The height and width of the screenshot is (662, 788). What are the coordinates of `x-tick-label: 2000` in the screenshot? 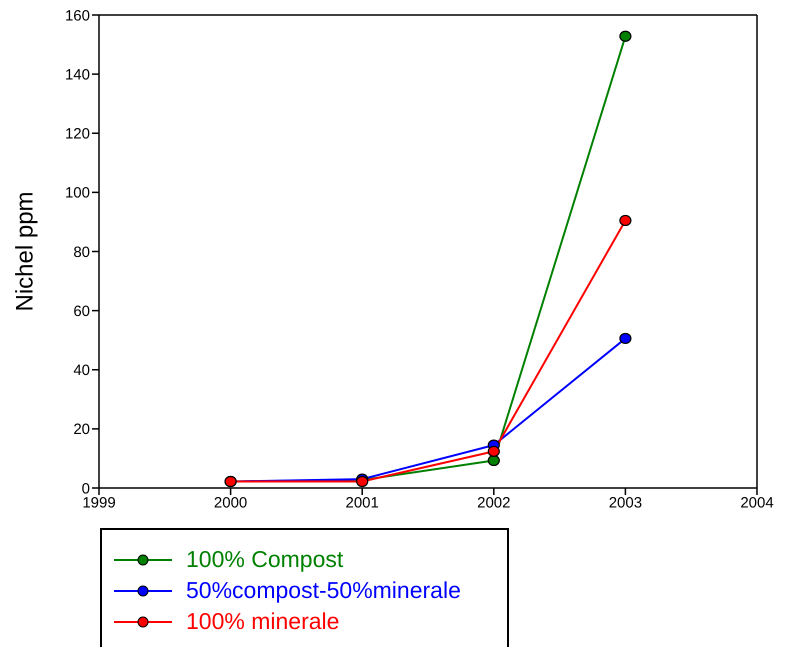 It's located at (231, 503).